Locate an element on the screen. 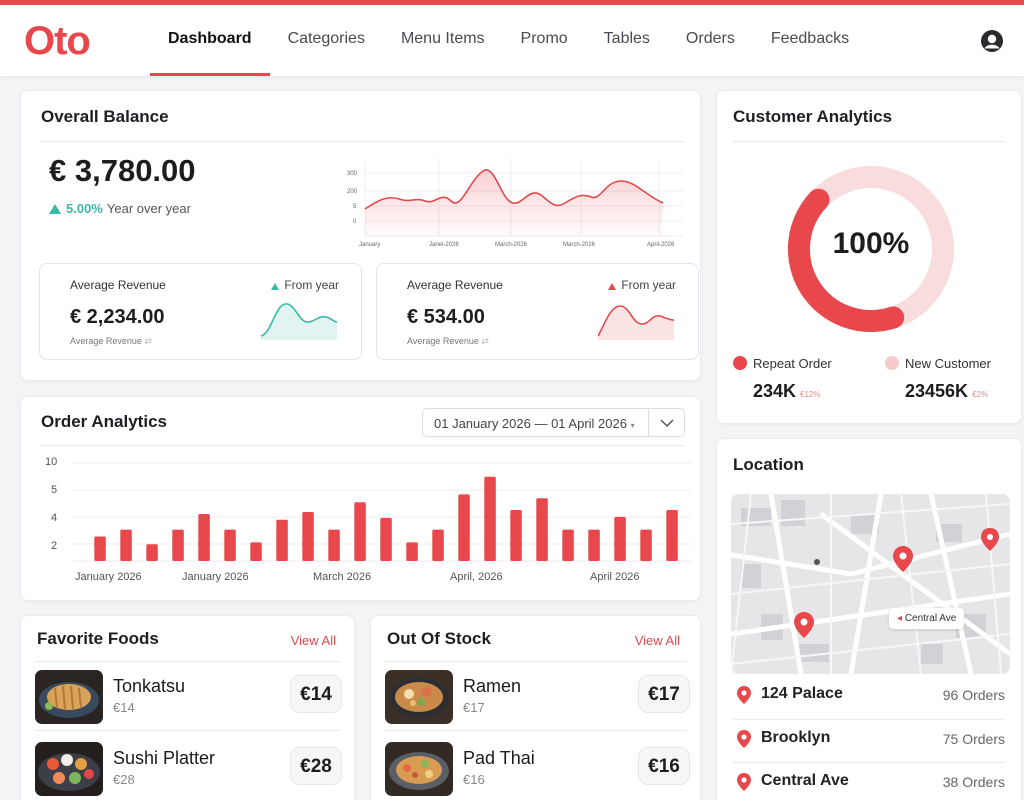 The image size is (1024, 800). pad-thai-image is located at coordinates (419, 769).